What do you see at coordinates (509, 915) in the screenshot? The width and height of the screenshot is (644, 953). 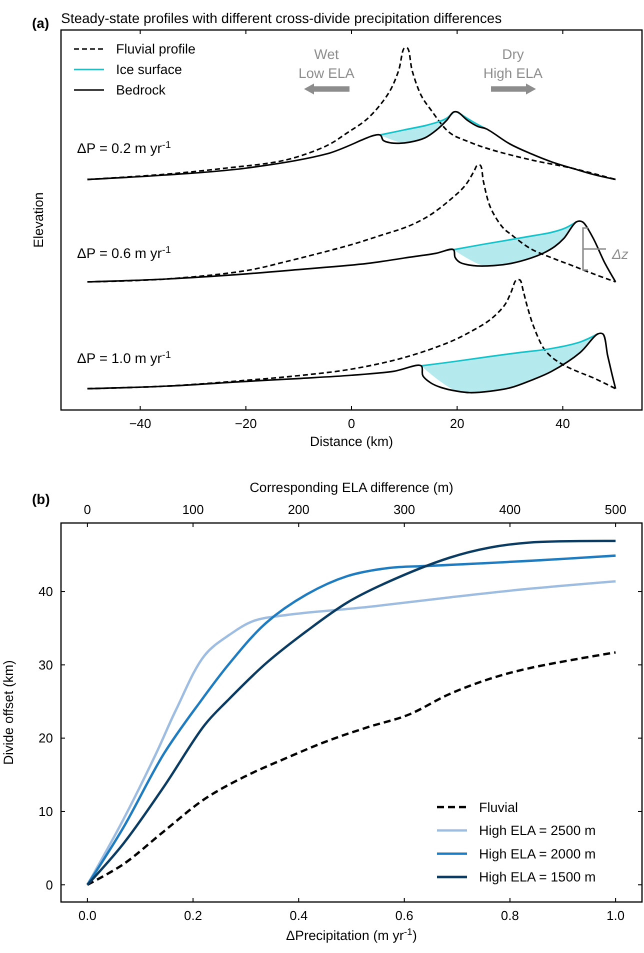 I see `x-tick-label: 0.8` at bounding box center [509, 915].